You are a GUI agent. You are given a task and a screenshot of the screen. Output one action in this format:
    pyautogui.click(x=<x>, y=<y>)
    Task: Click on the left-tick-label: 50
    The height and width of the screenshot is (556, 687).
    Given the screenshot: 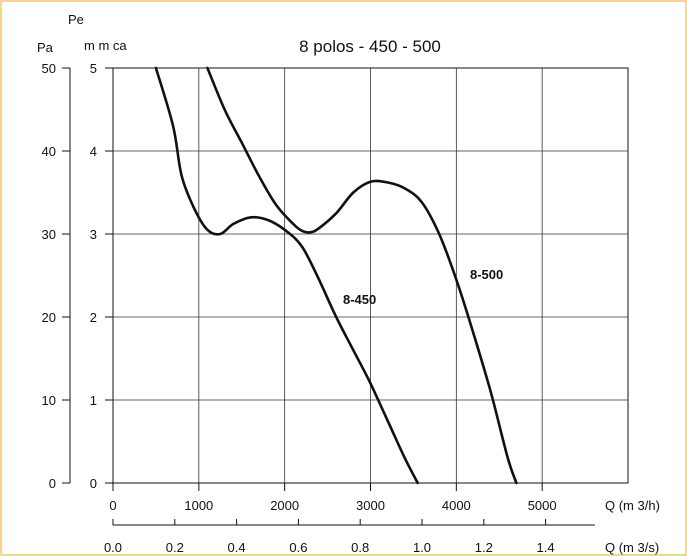 What is the action you would take?
    pyautogui.click(x=49, y=68)
    